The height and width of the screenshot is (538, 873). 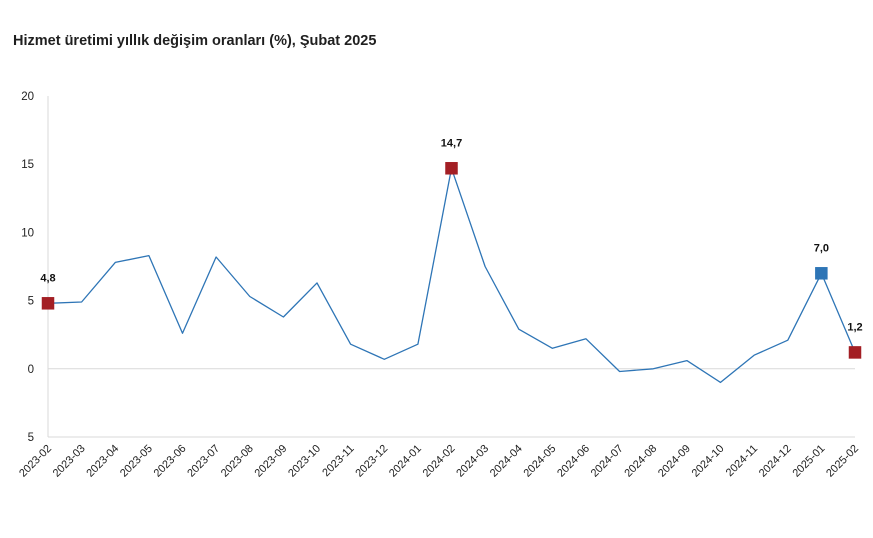 I want to click on x-tick-label: 2024-08, so click(x=640, y=461).